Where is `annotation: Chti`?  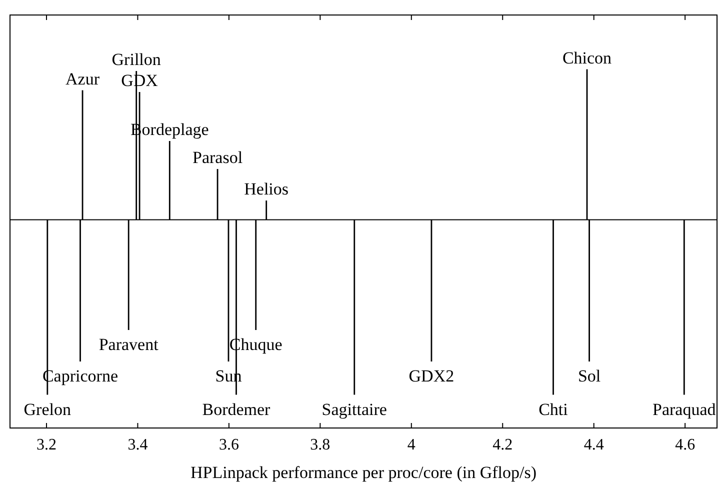 annotation: Chti is located at coordinates (553, 409).